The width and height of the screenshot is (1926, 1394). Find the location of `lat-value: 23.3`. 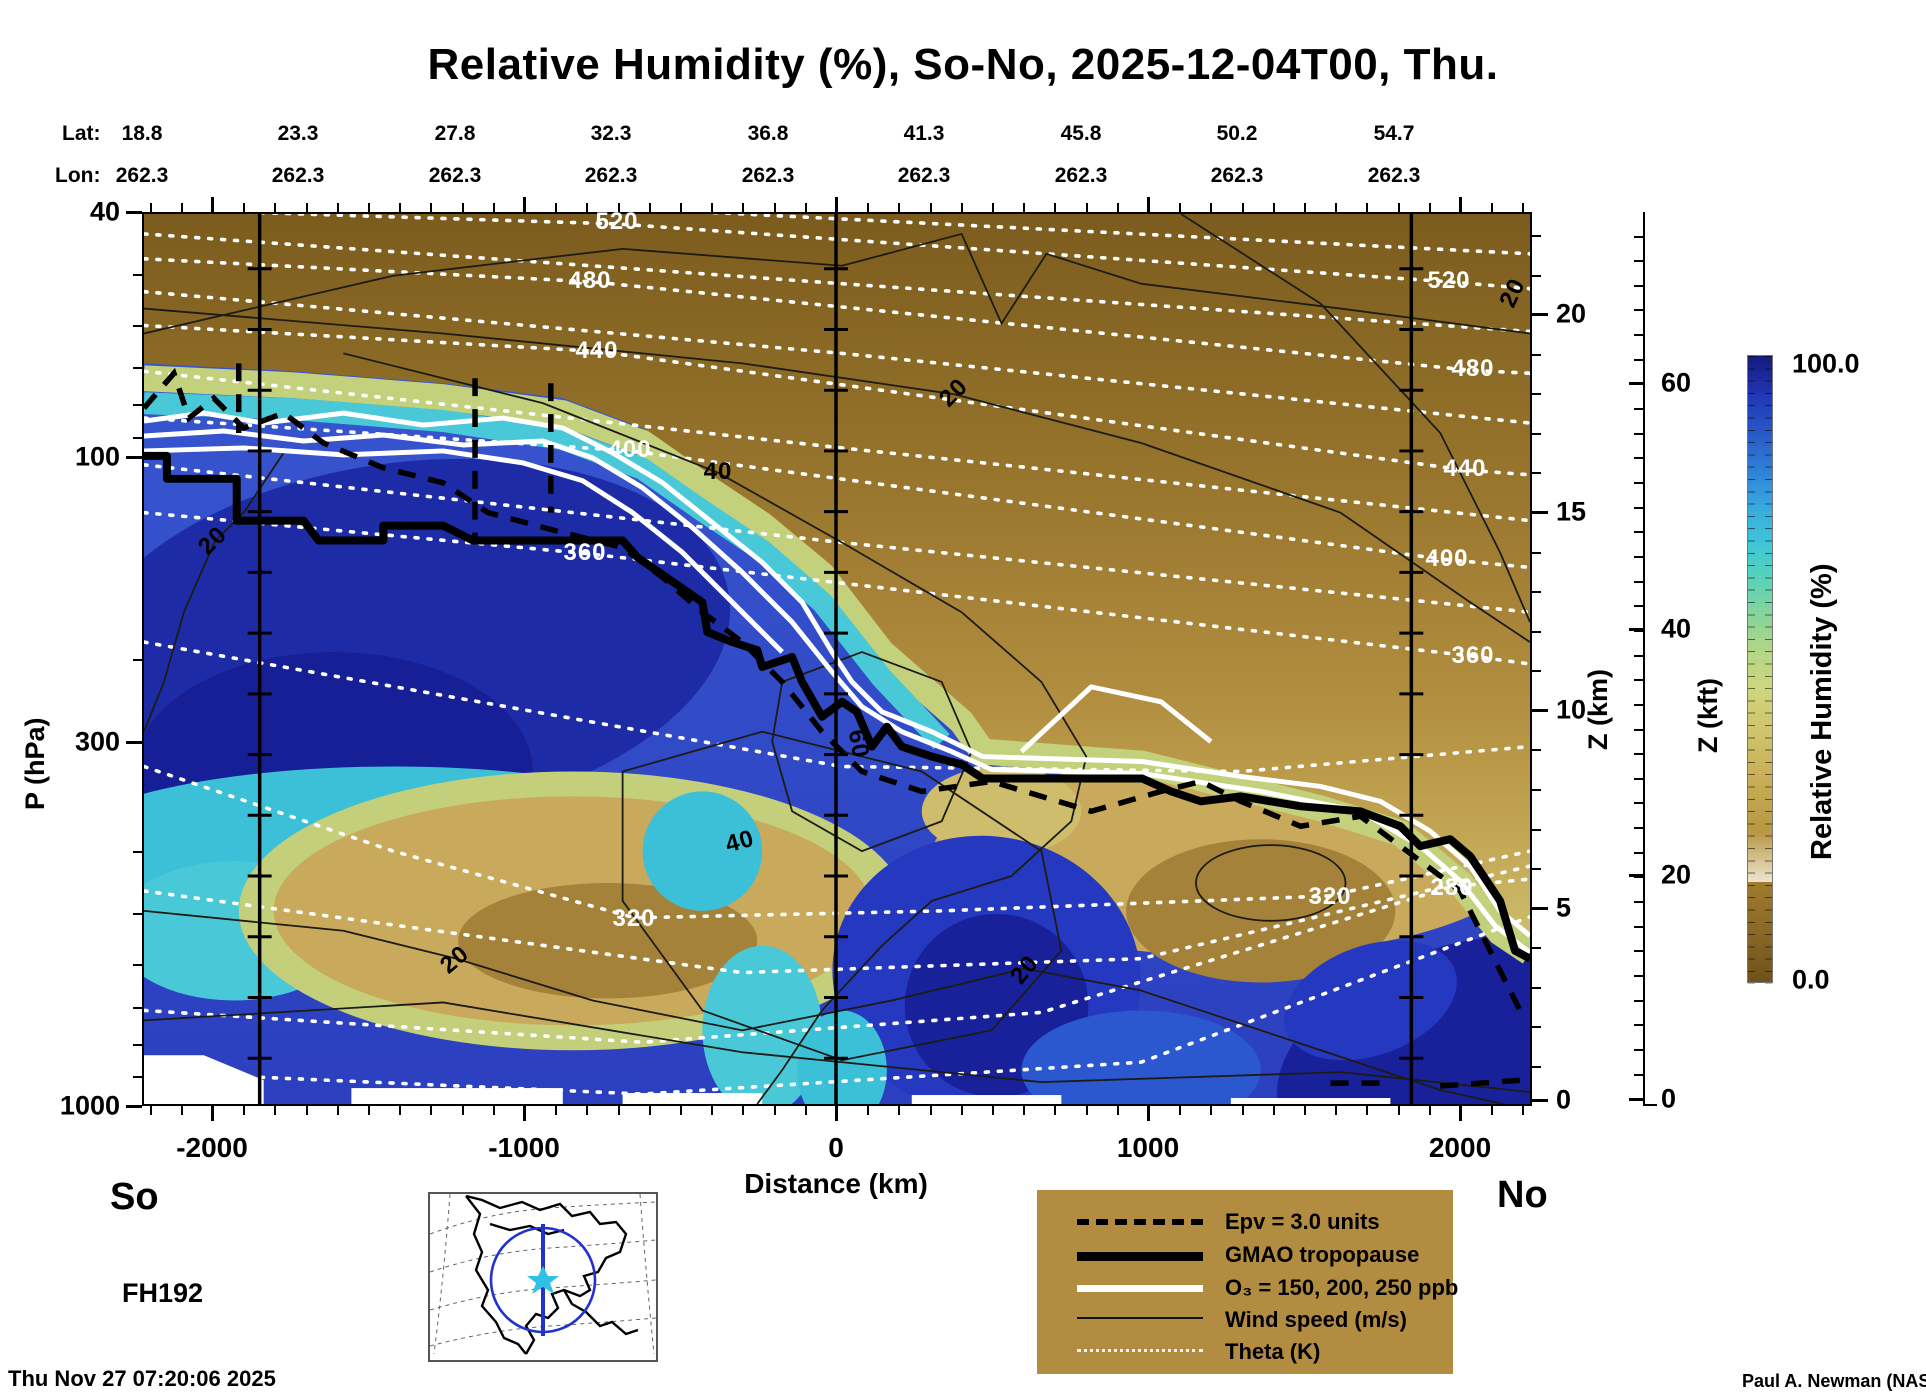

lat-value: 23.3 is located at coordinates (298, 133).